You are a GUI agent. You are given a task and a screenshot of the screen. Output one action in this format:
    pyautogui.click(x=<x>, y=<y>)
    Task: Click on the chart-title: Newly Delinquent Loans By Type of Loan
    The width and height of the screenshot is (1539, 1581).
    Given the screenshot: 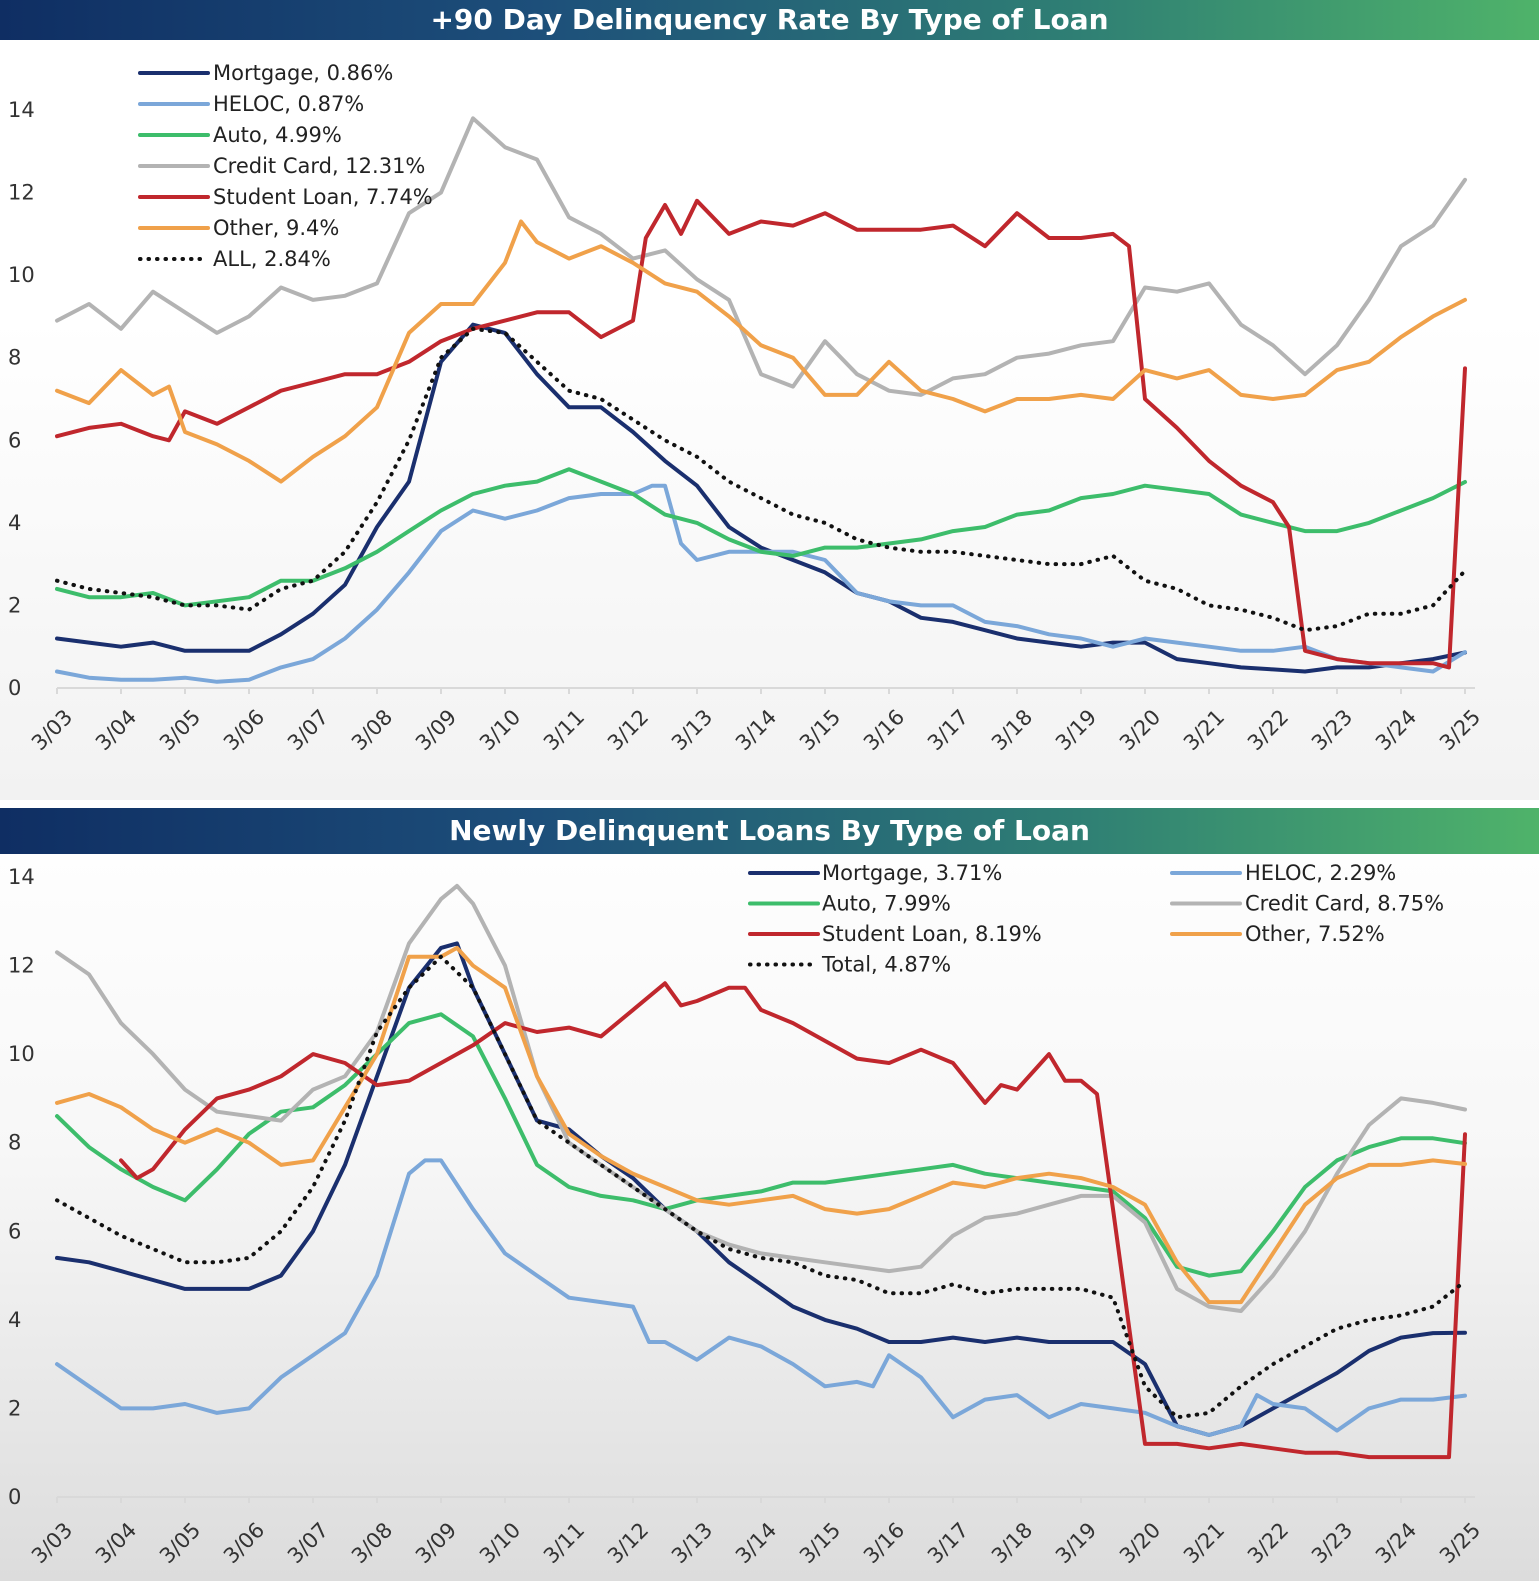 What is the action you would take?
    pyautogui.click(x=769, y=831)
    